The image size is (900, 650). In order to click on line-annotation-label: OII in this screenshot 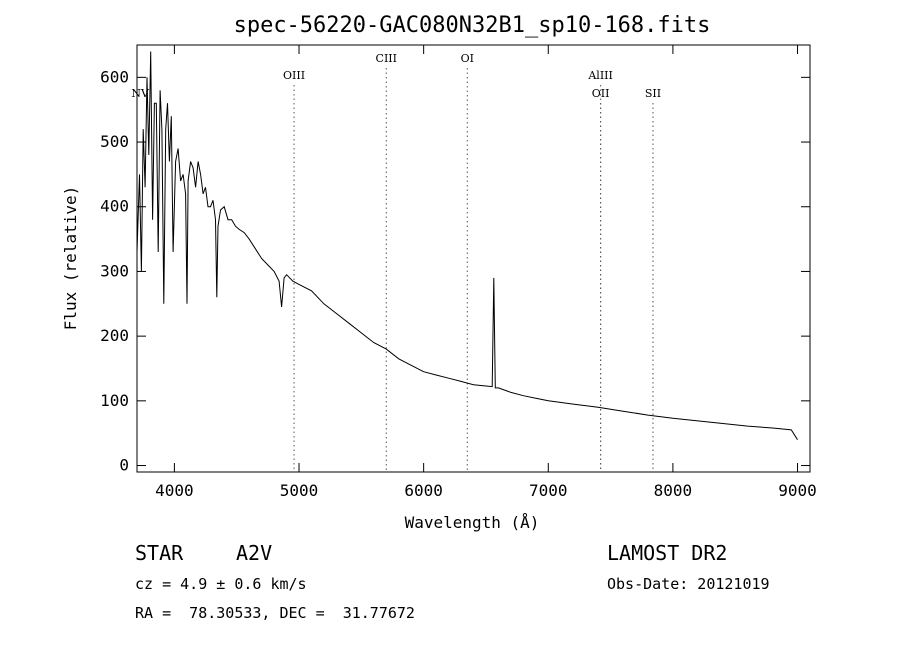, I will do `click(601, 93)`.